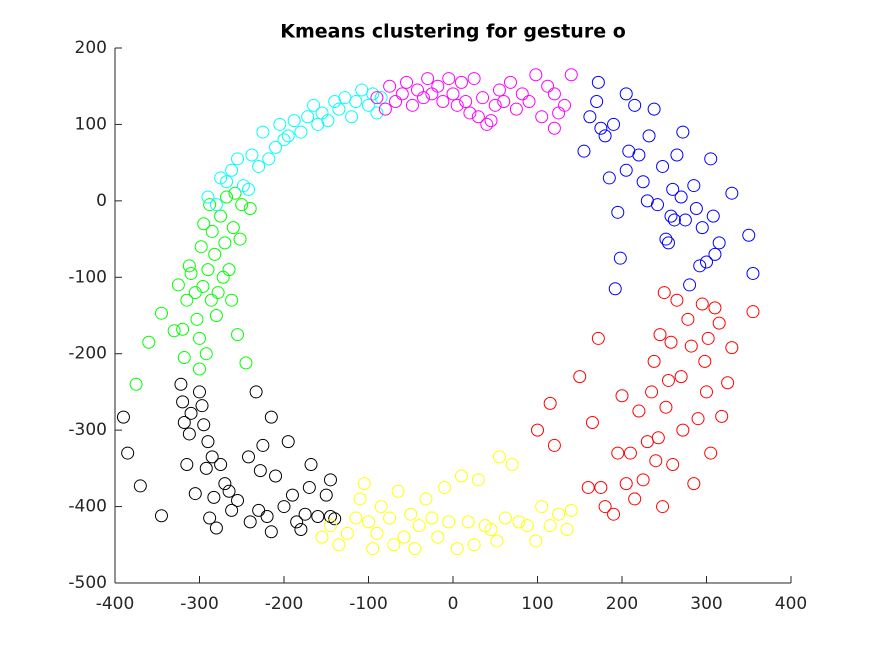 The width and height of the screenshot is (875, 656). I want to click on x-tick-label: -100, so click(368, 604).